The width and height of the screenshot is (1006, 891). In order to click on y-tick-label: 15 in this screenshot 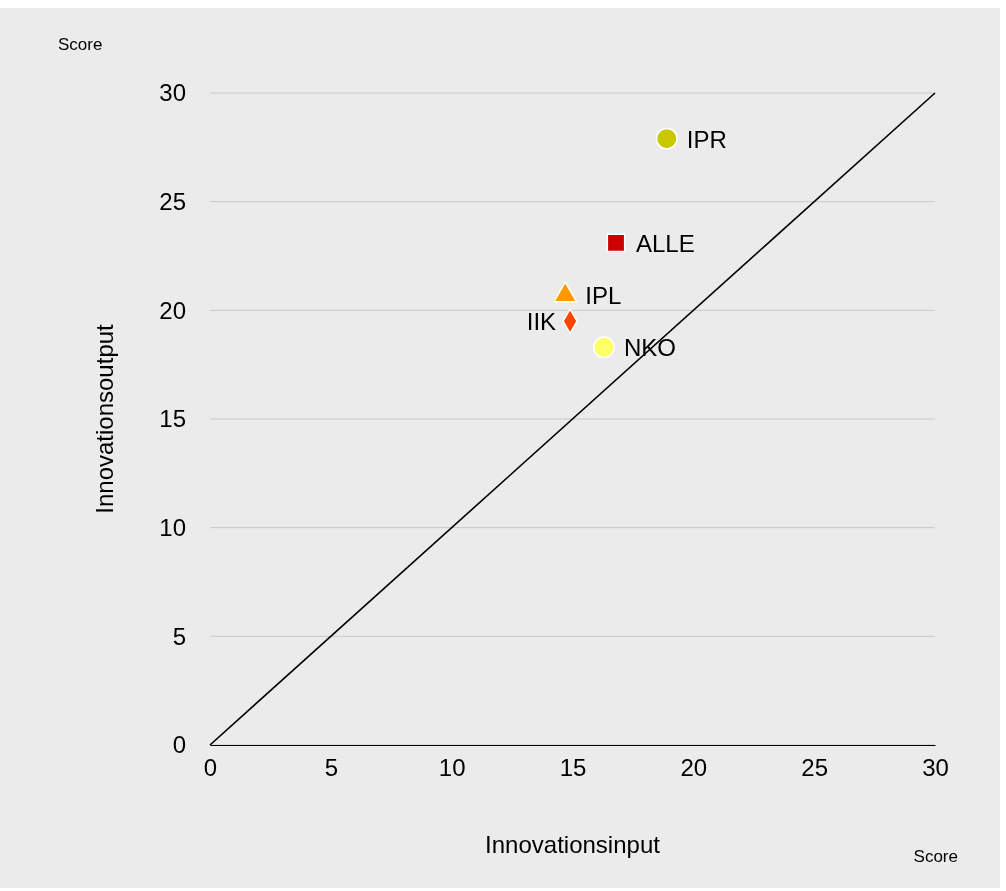, I will do `click(172, 419)`.